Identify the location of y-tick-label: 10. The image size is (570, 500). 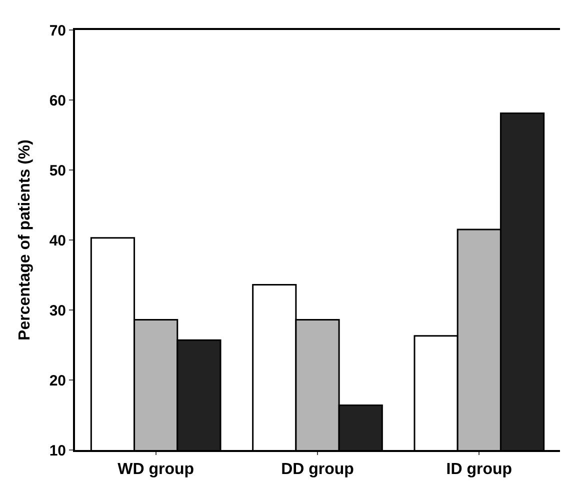
(57, 451).